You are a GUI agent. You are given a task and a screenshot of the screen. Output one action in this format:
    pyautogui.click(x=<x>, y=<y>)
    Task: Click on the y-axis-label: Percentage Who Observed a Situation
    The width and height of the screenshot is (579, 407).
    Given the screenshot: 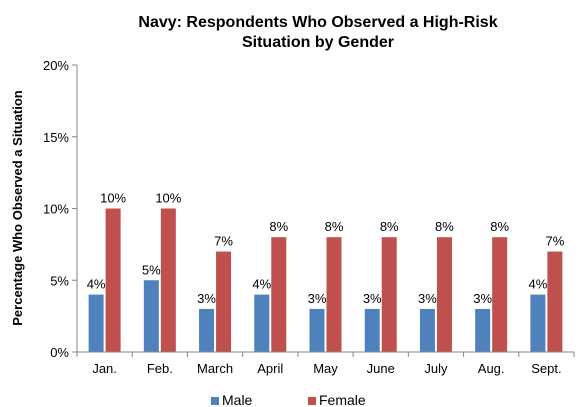 What is the action you would take?
    pyautogui.click(x=17, y=208)
    